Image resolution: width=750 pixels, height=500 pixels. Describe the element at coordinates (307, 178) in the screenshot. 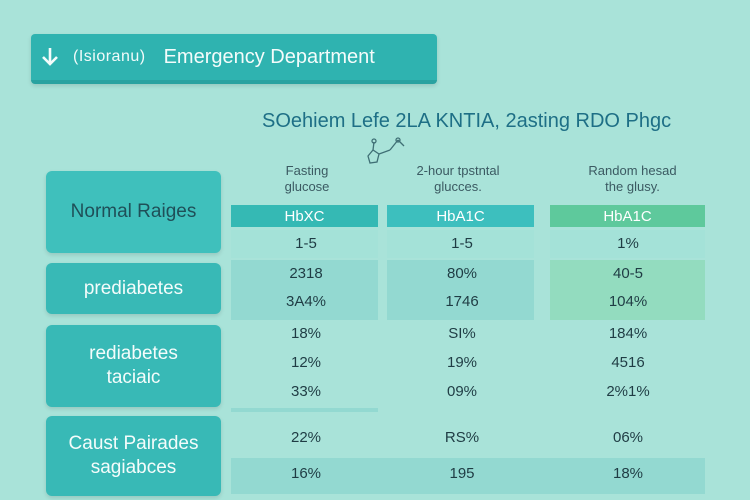

I see `column-heading-fasting: Fasting glucose` at that location.